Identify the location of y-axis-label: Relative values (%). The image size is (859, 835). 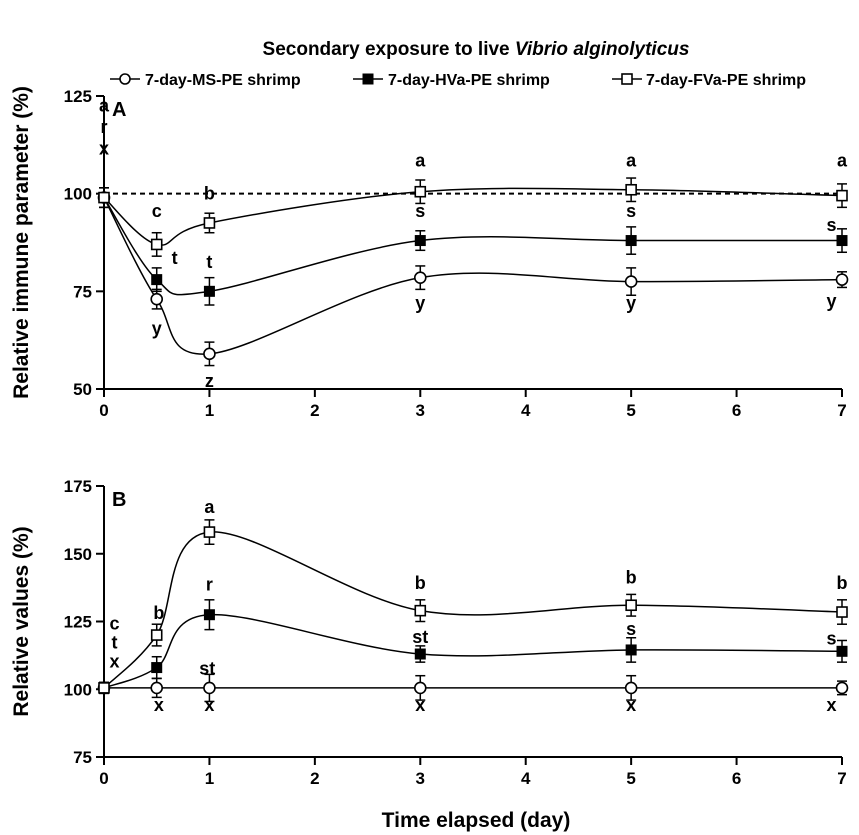
(21, 621).